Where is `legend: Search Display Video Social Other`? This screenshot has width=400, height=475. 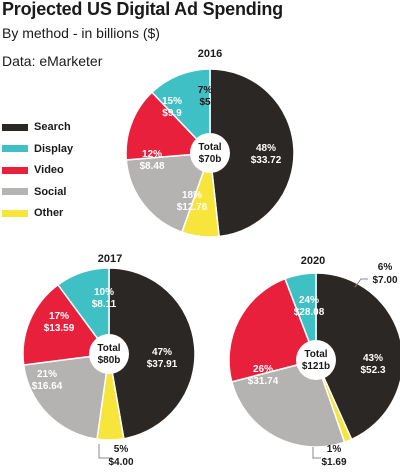 legend: Search Display Video Social Other is located at coordinates (37, 174).